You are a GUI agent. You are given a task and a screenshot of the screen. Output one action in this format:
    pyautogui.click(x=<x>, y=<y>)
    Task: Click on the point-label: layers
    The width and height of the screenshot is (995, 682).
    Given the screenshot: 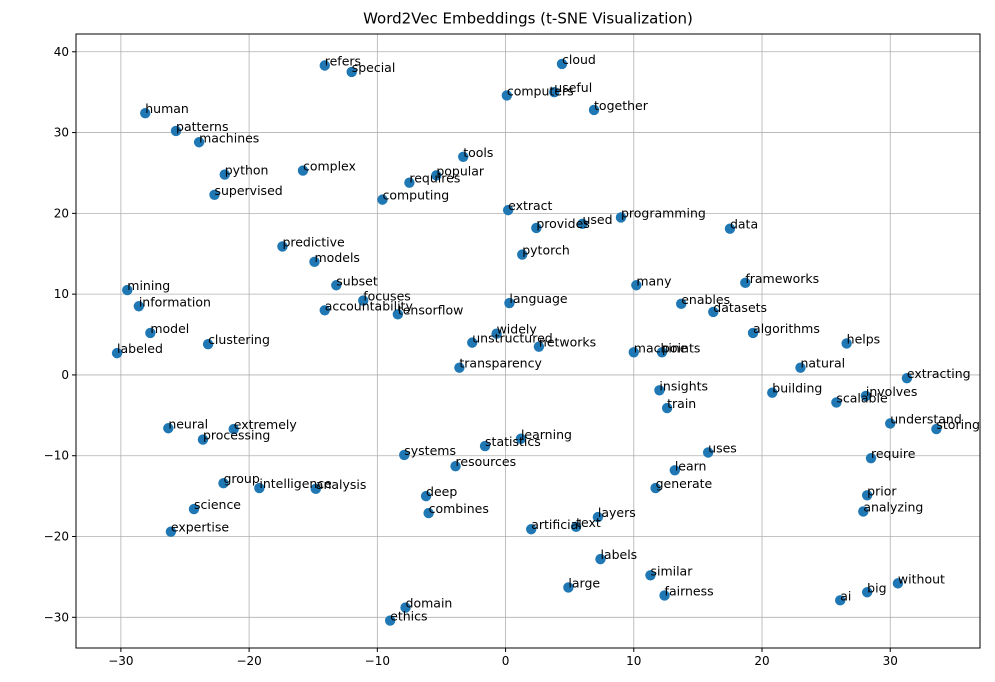 What is the action you would take?
    pyautogui.click(x=617, y=512)
    